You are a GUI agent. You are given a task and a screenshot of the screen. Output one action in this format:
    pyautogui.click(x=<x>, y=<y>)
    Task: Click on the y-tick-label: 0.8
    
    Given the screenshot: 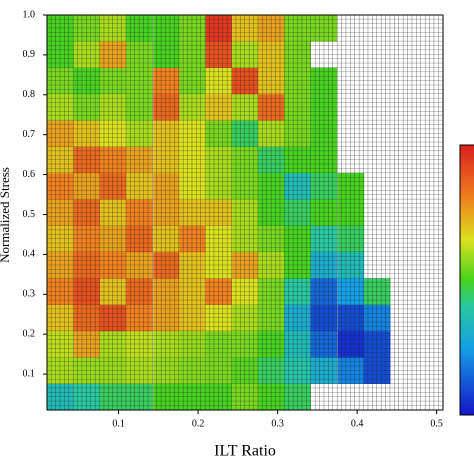 What is the action you would take?
    pyautogui.click(x=29, y=94)
    